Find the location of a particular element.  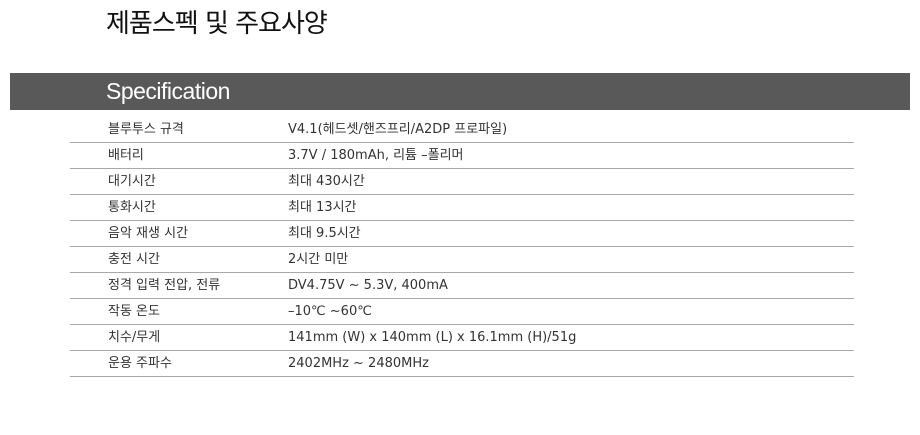

spec-value: DV4.75V ~ 5.3V, 400mA is located at coordinates (368, 285).